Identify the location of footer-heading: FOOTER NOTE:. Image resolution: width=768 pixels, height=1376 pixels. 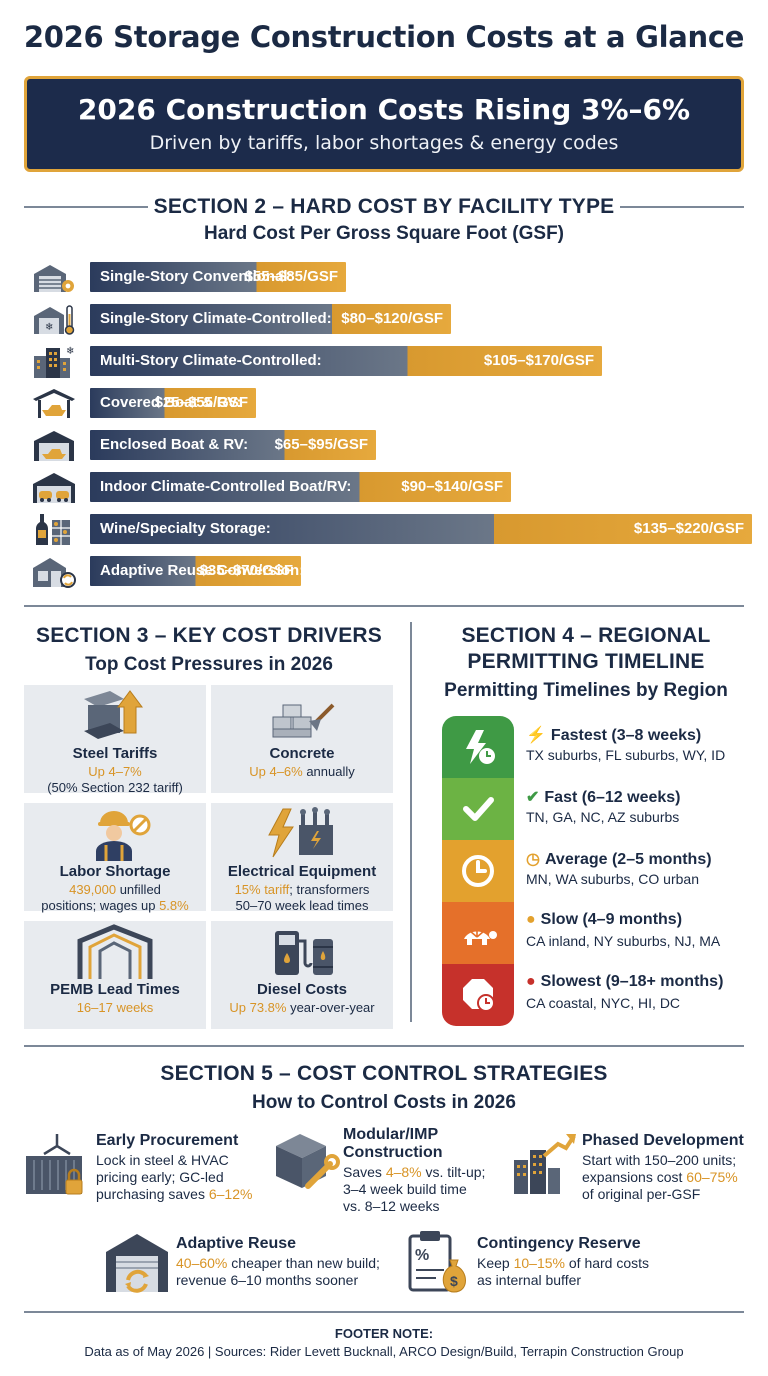
(384, 1333).